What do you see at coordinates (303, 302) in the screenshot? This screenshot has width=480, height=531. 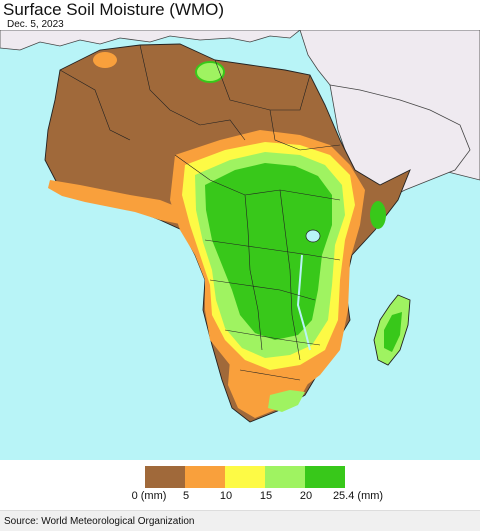 I see `great-rift-lakes` at bounding box center [303, 302].